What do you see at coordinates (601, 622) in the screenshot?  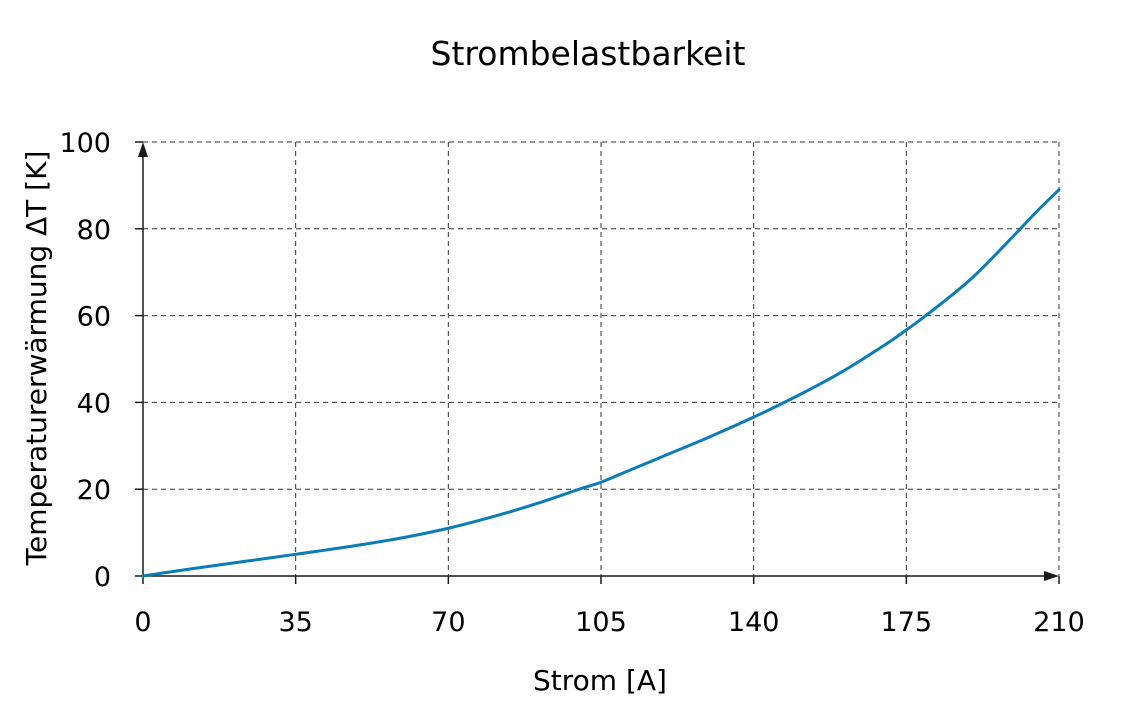 I see `x-tick-label: 105` at bounding box center [601, 622].